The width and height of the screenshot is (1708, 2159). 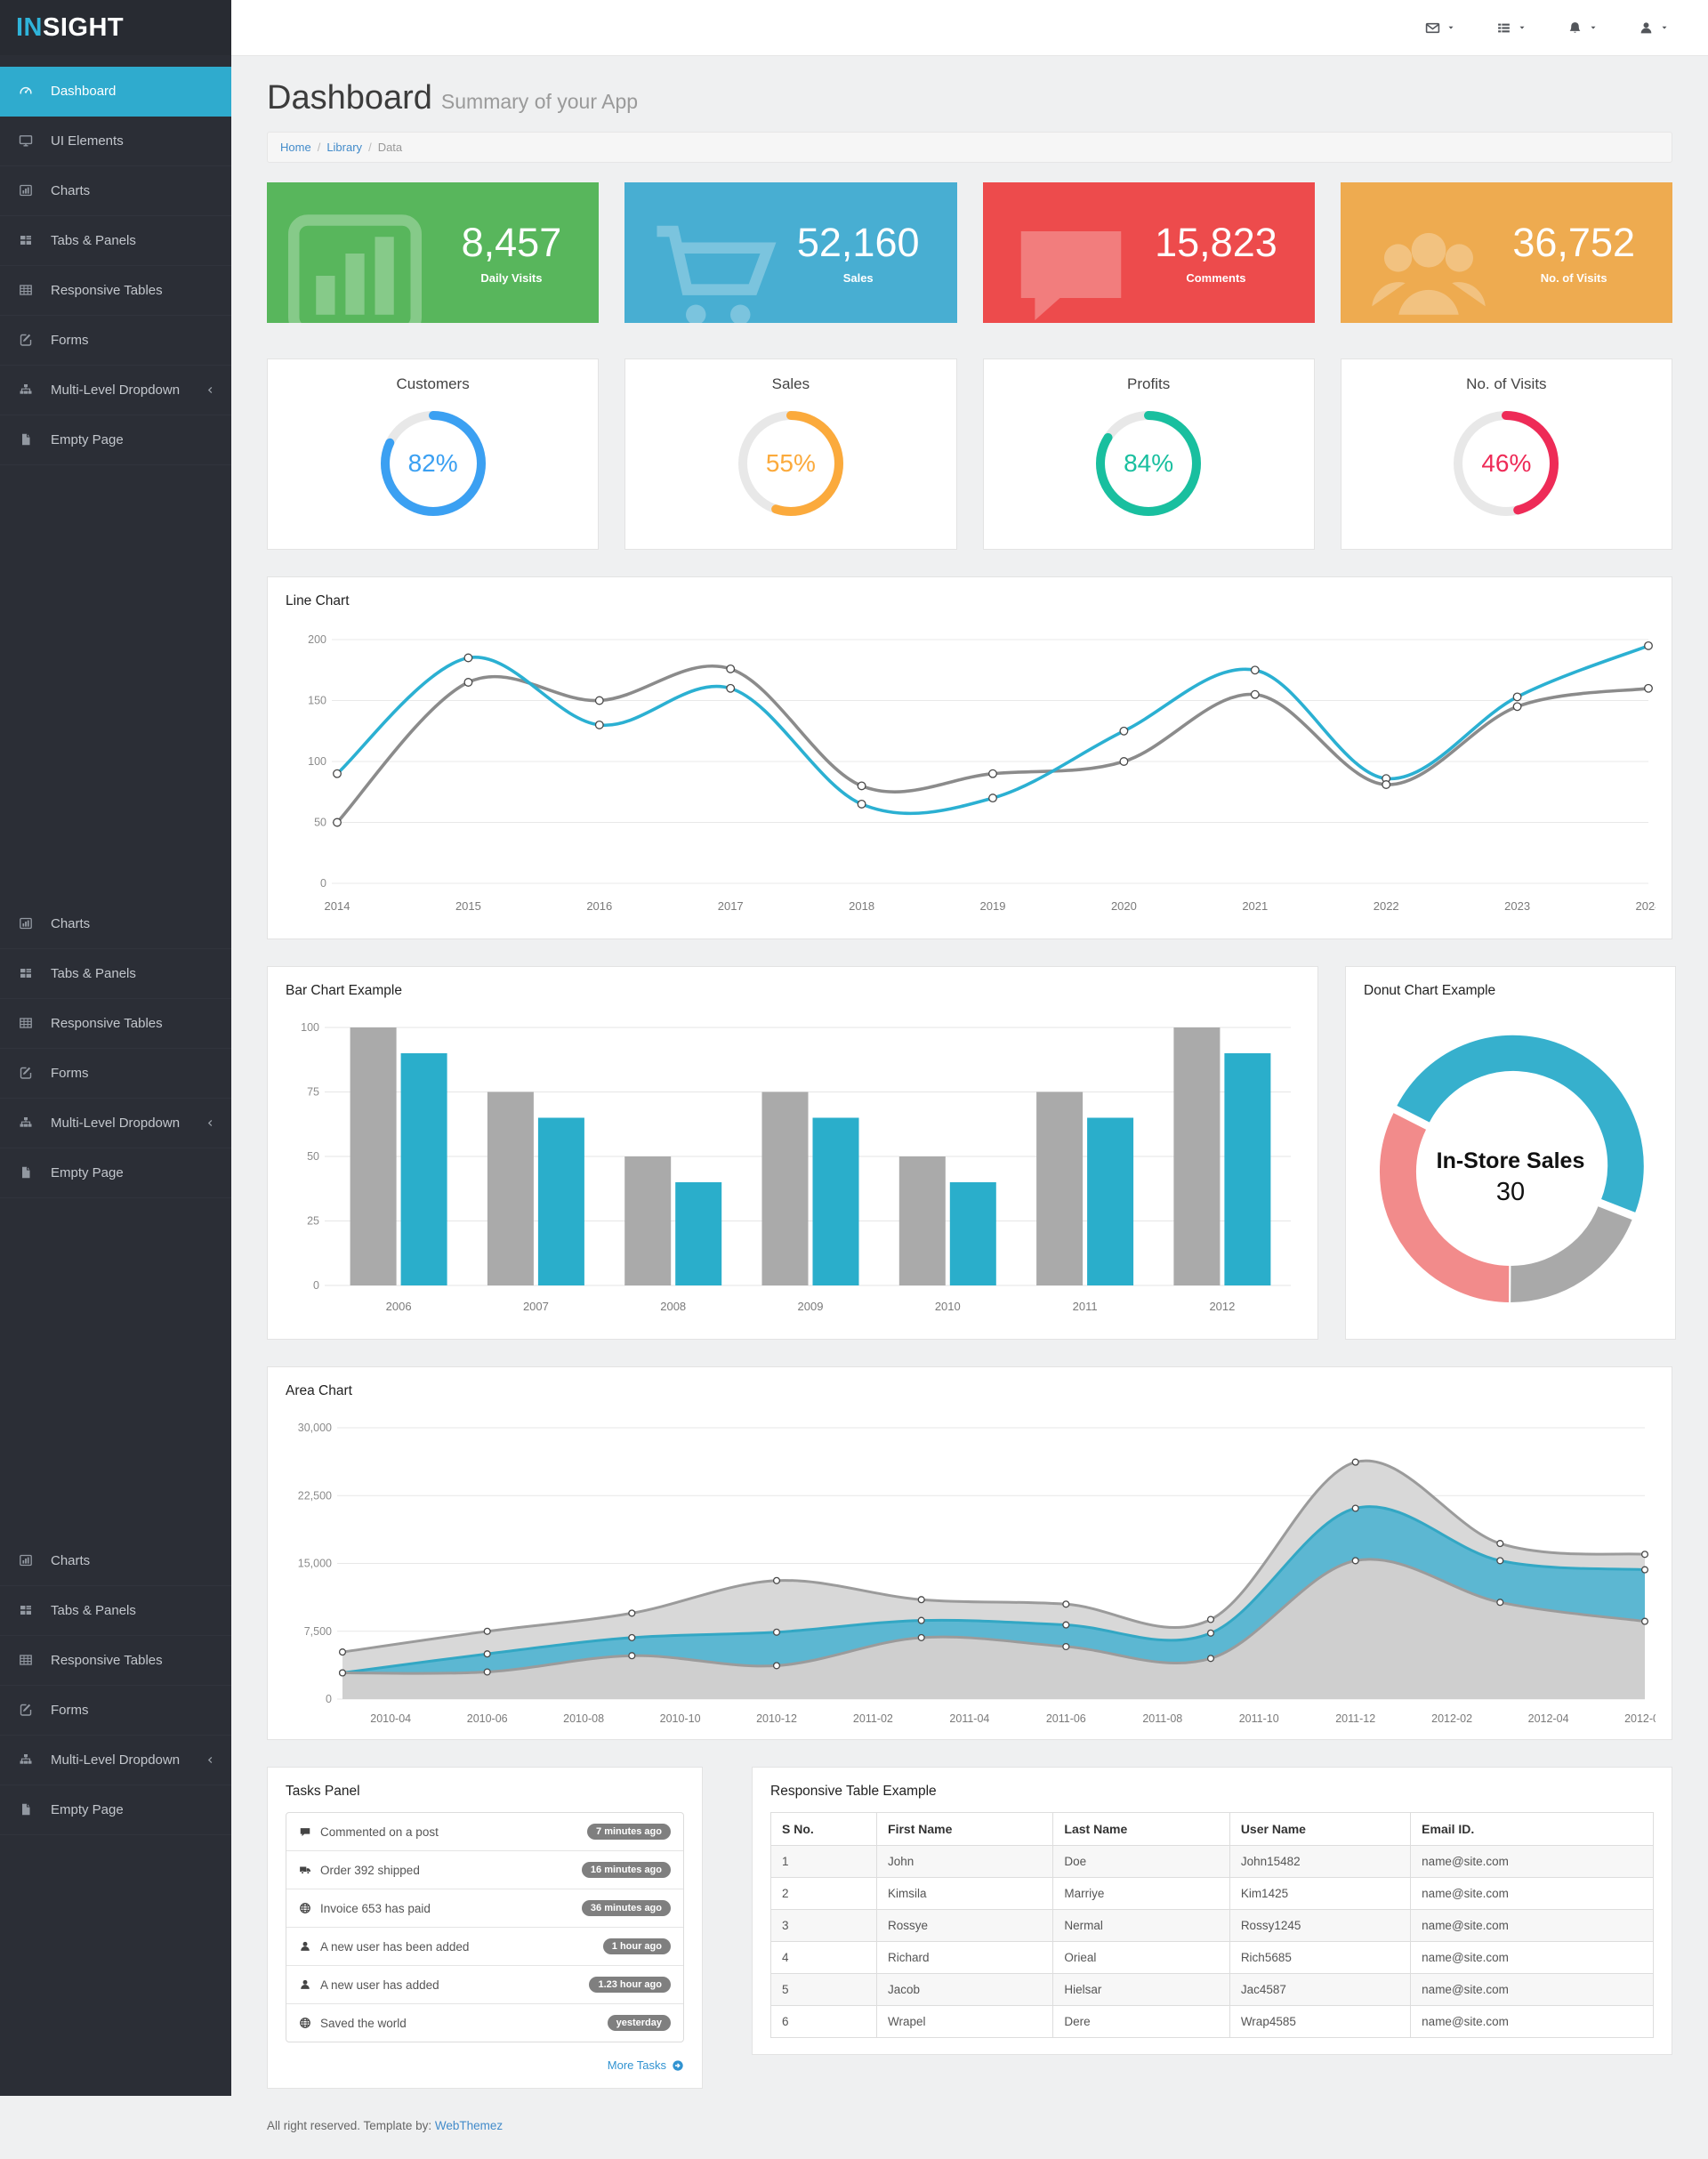 What do you see at coordinates (344, 148) in the screenshot?
I see `breadcrumb-link-library: Library` at bounding box center [344, 148].